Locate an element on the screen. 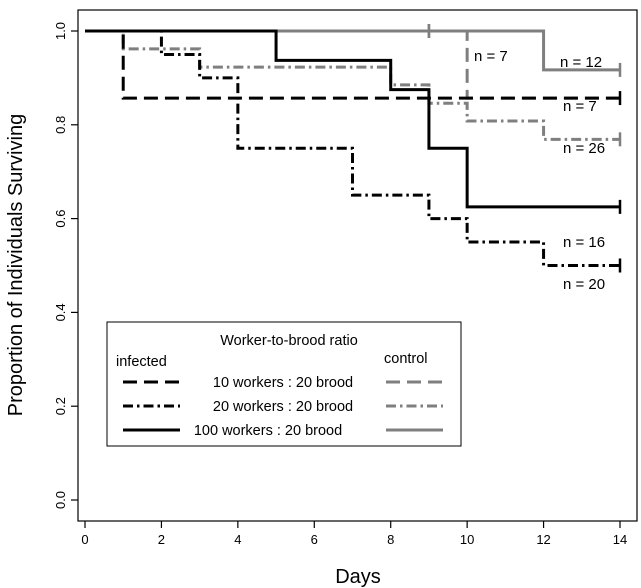 Image resolution: width=641 pixels, height=588 pixels. series-line-infected is located at coordinates (352, 64).